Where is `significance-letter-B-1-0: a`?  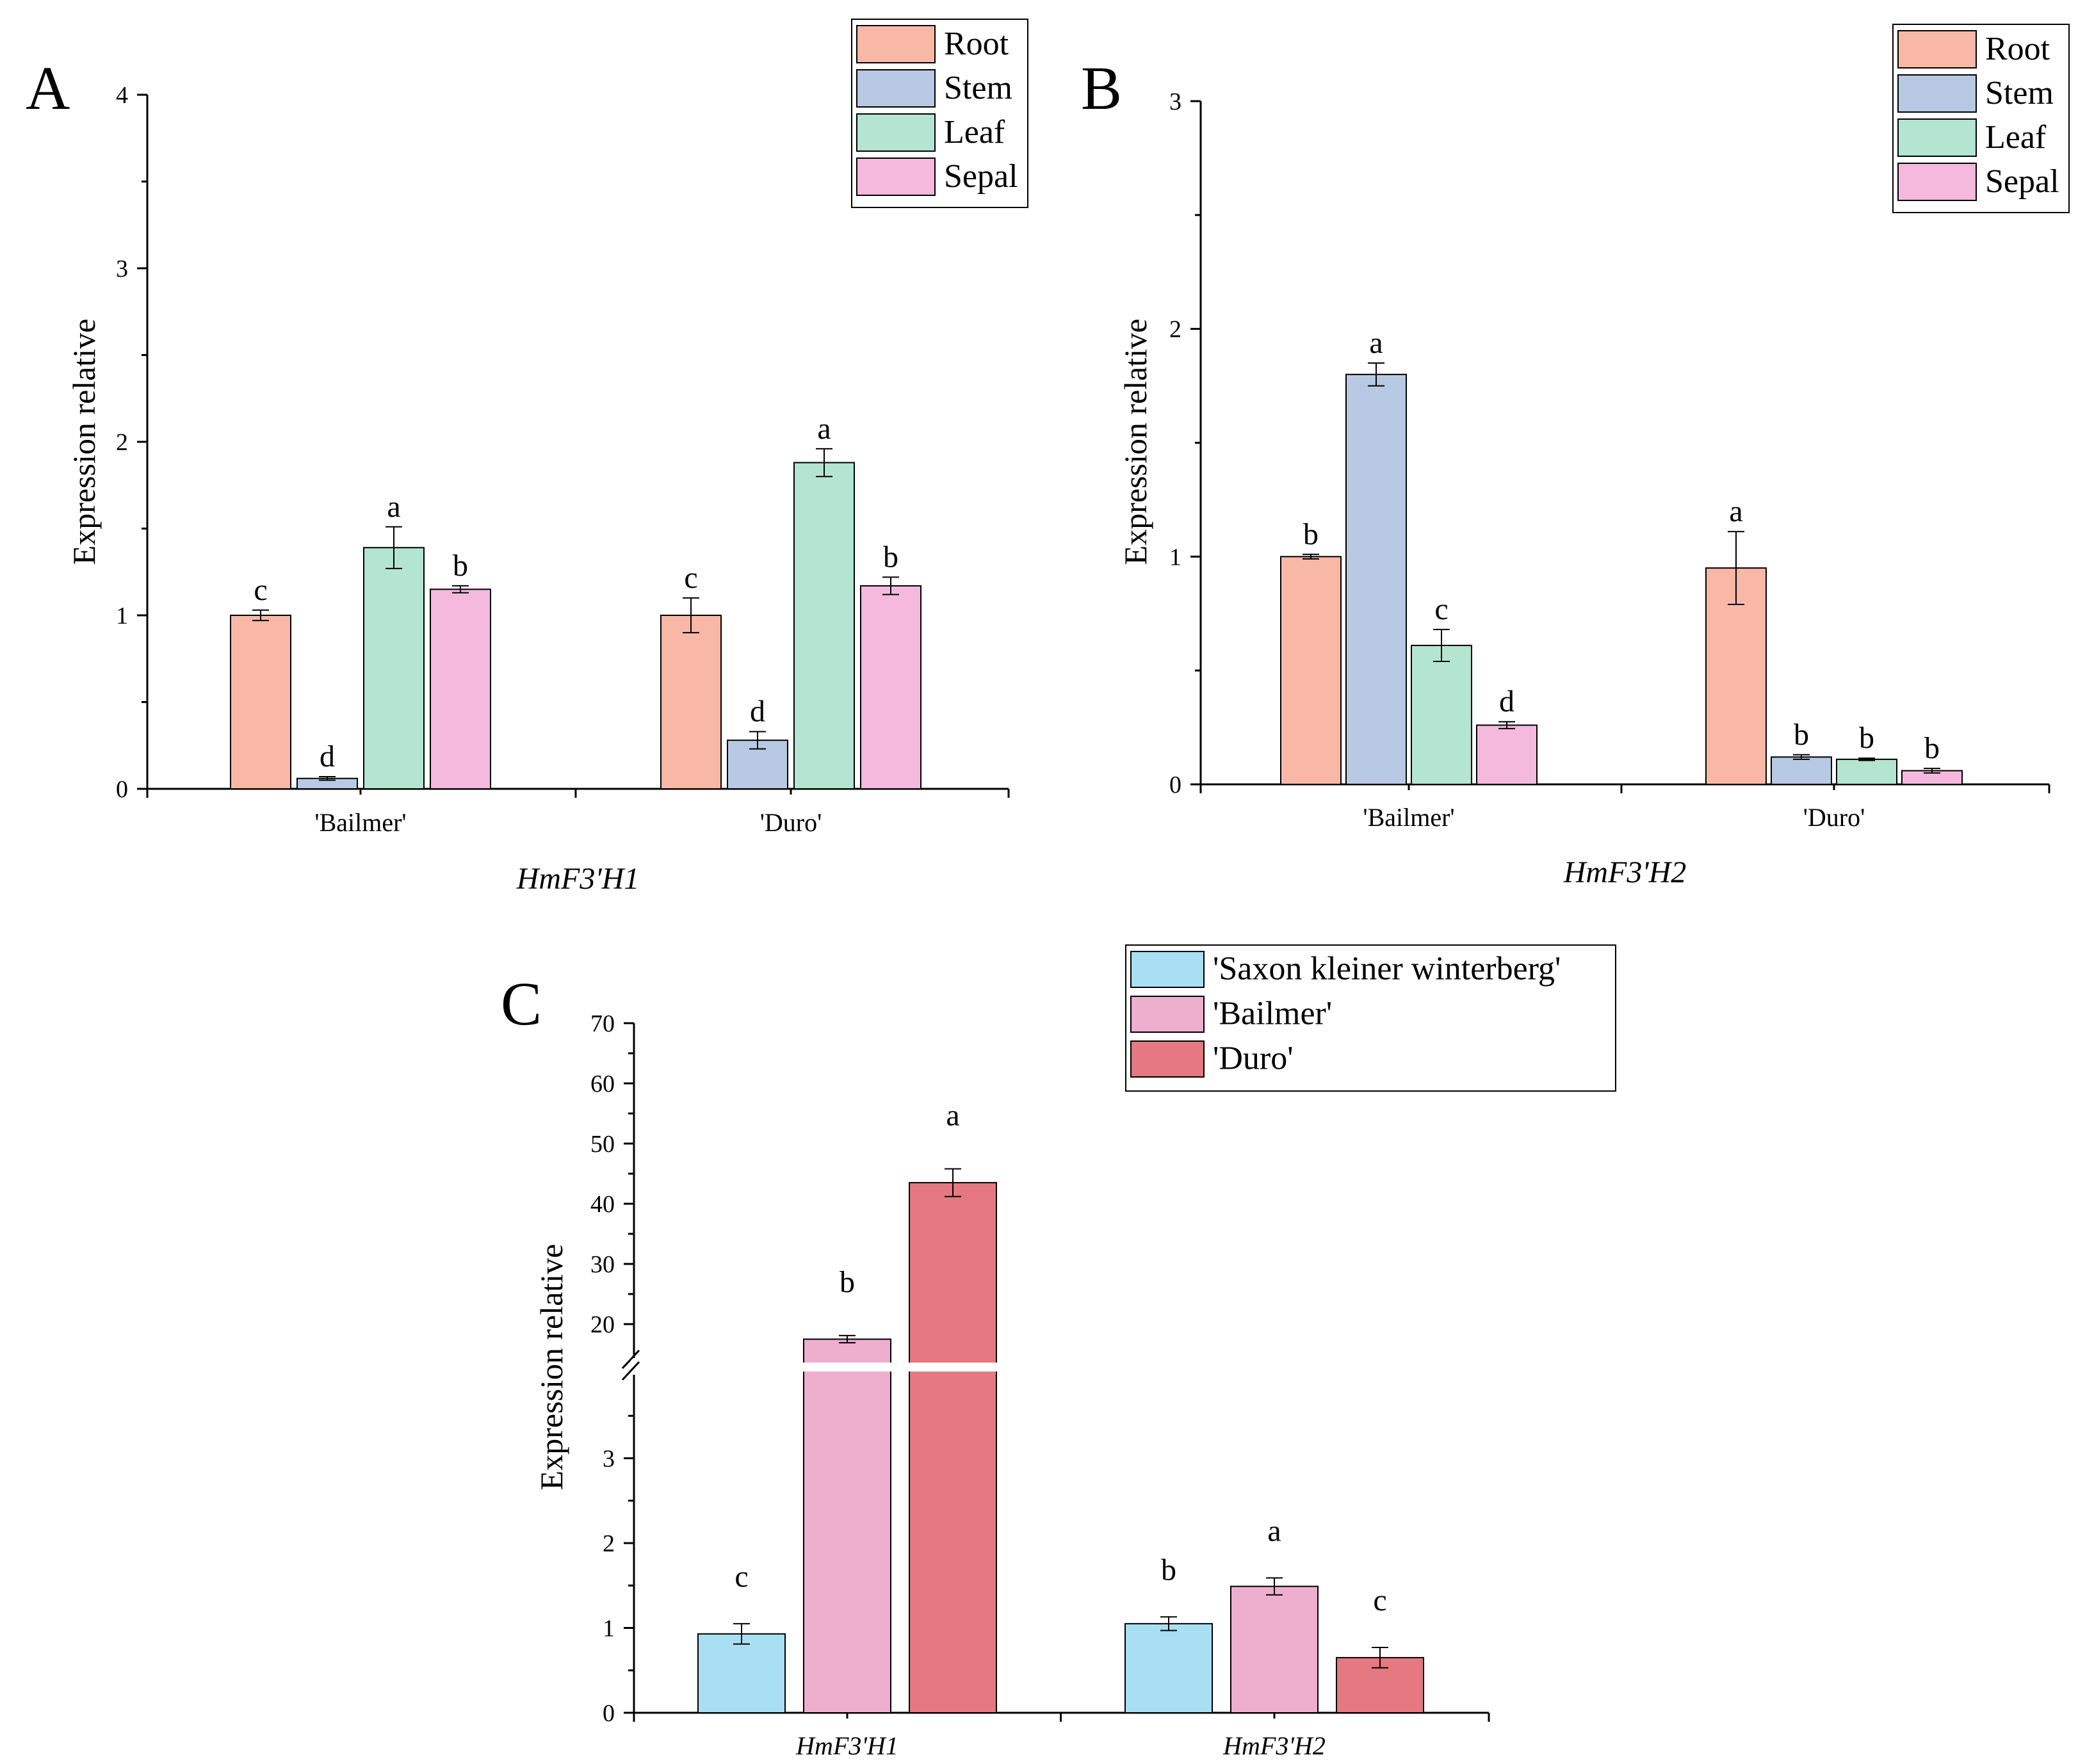 significance-letter-B-1-0: a is located at coordinates (1376, 343).